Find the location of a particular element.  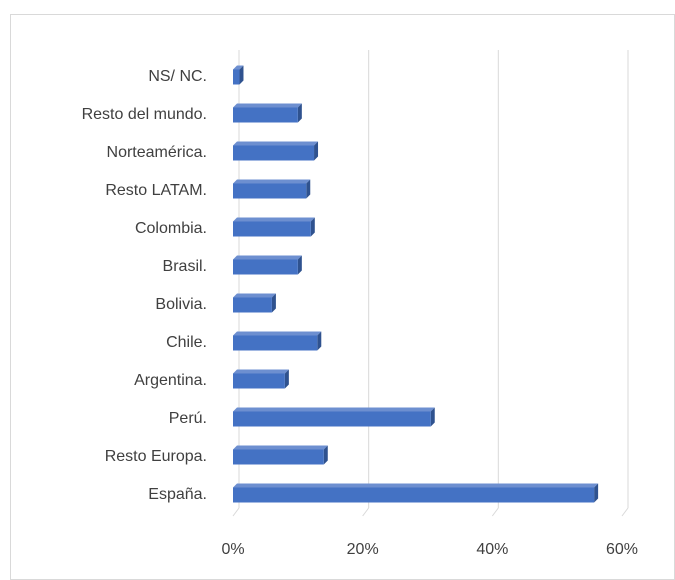

y-tick-label: Argentina. is located at coordinates (170, 380).